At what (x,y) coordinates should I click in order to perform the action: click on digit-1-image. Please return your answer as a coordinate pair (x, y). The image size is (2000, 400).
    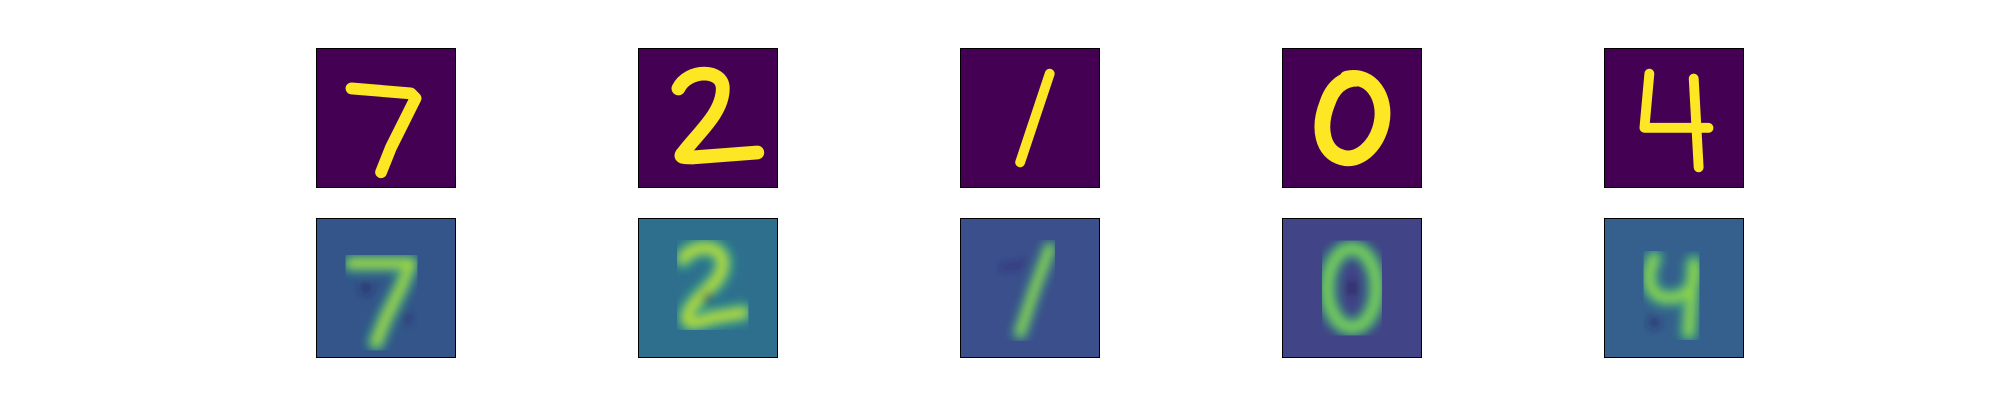
    Looking at the image, I should click on (1030, 118).